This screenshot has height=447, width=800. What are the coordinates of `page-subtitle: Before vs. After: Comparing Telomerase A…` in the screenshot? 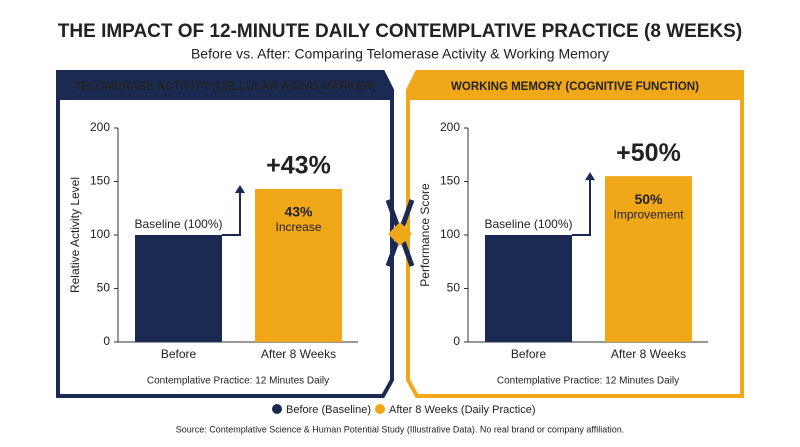 It's located at (400, 54).